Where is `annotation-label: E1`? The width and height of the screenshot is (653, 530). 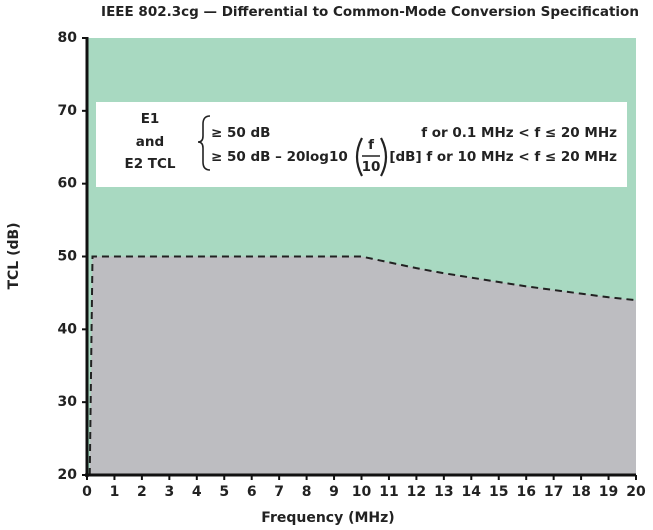 annotation-label: E1 is located at coordinates (150, 119).